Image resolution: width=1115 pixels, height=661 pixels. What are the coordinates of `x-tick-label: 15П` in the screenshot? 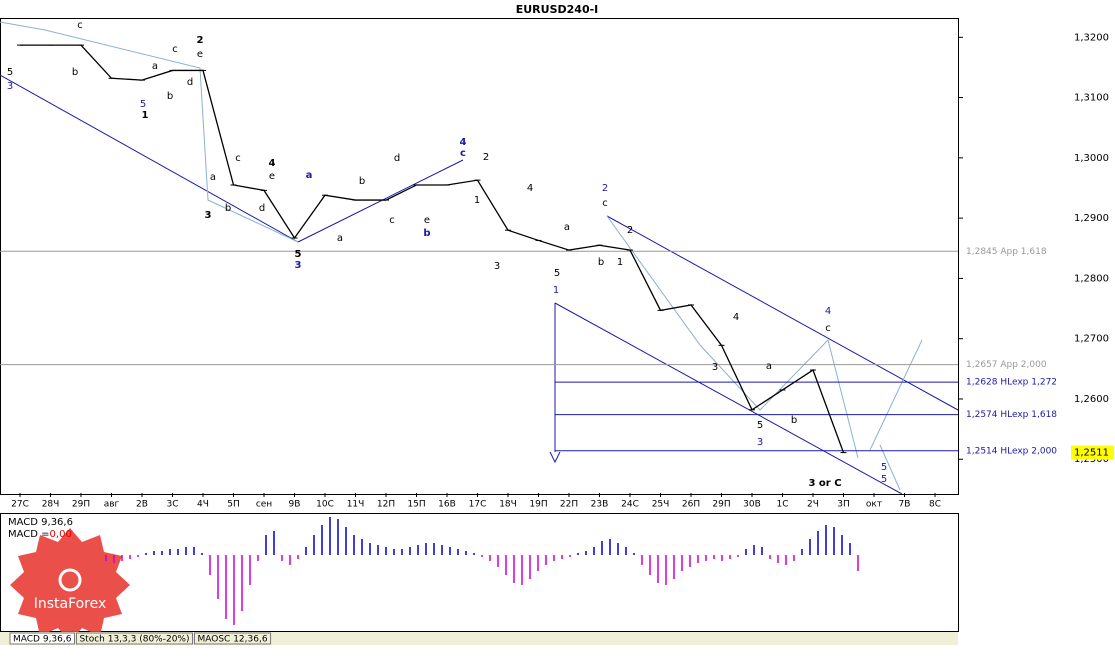 It's located at (416, 505).